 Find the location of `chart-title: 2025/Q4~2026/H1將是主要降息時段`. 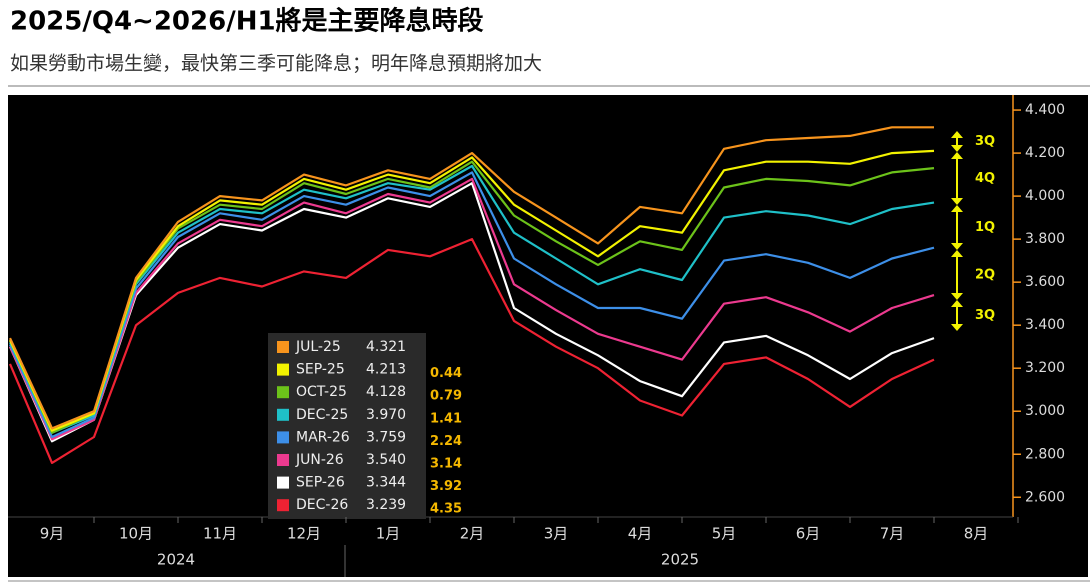

chart-title: 2025/Q4~2026/H1將是主要降息時段 is located at coordinates (247, 21).